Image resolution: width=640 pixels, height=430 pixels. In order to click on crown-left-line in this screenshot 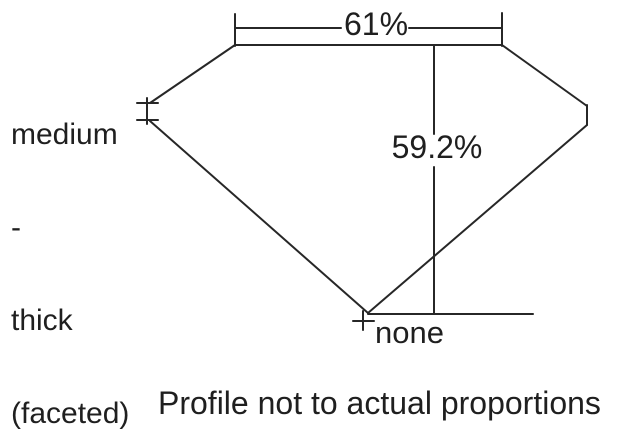, I will do `click(192, 74)`.